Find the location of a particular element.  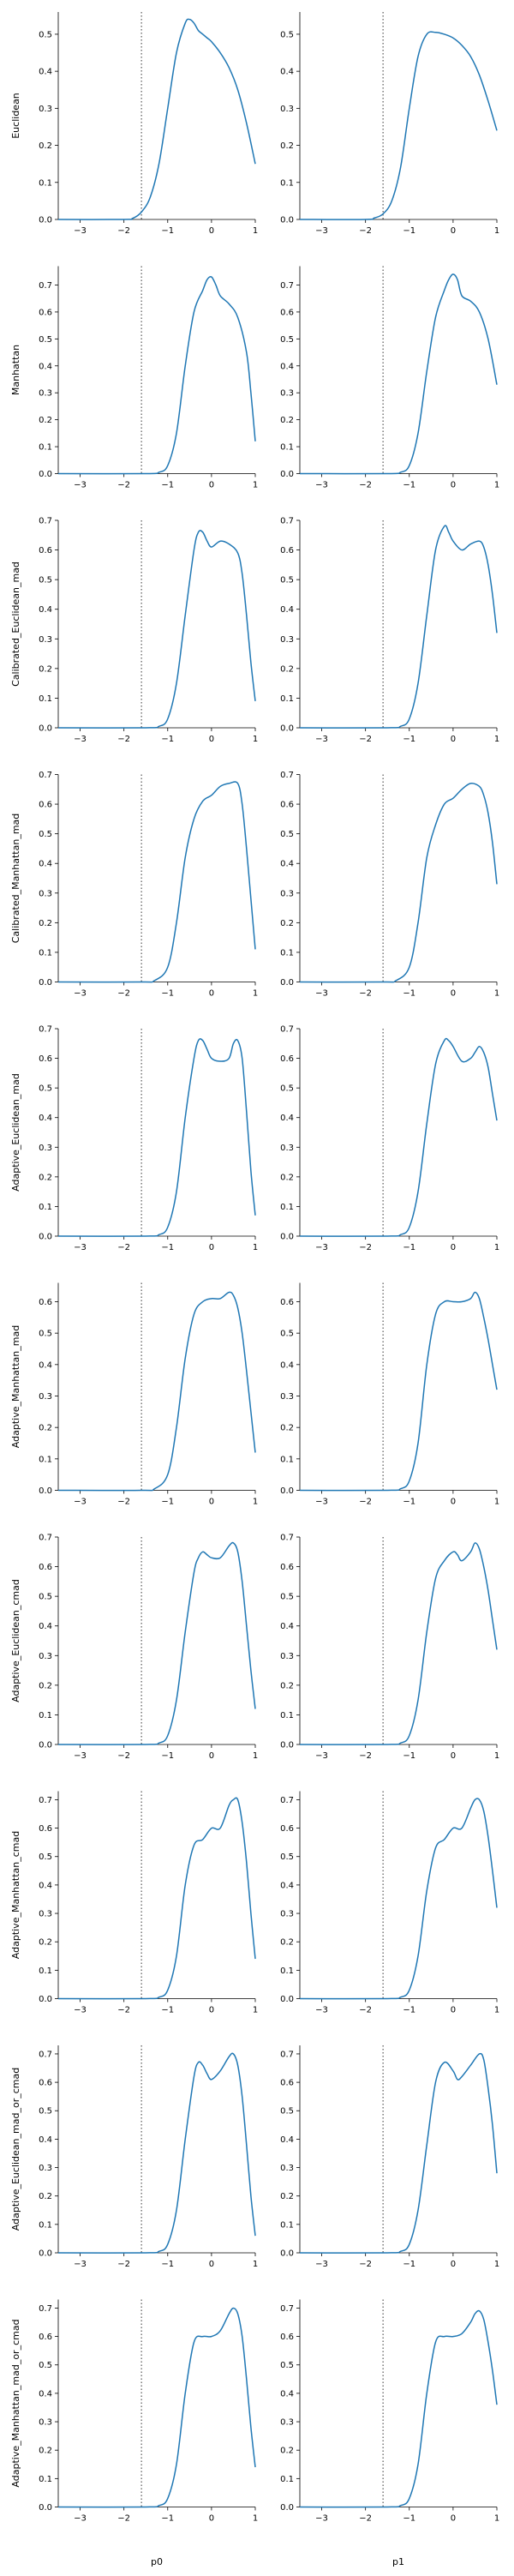

subplot-2-p1: 0.0 0.1 0.2 0.3 0.4 0.5 0.6 0.7 −3 −2 −1 0 1 is located at coordinates (390, 378).